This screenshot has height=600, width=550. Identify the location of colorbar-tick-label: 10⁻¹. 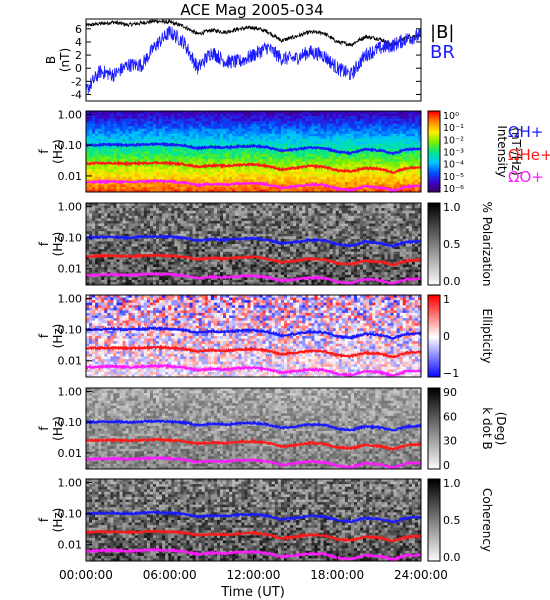
(453, 128).